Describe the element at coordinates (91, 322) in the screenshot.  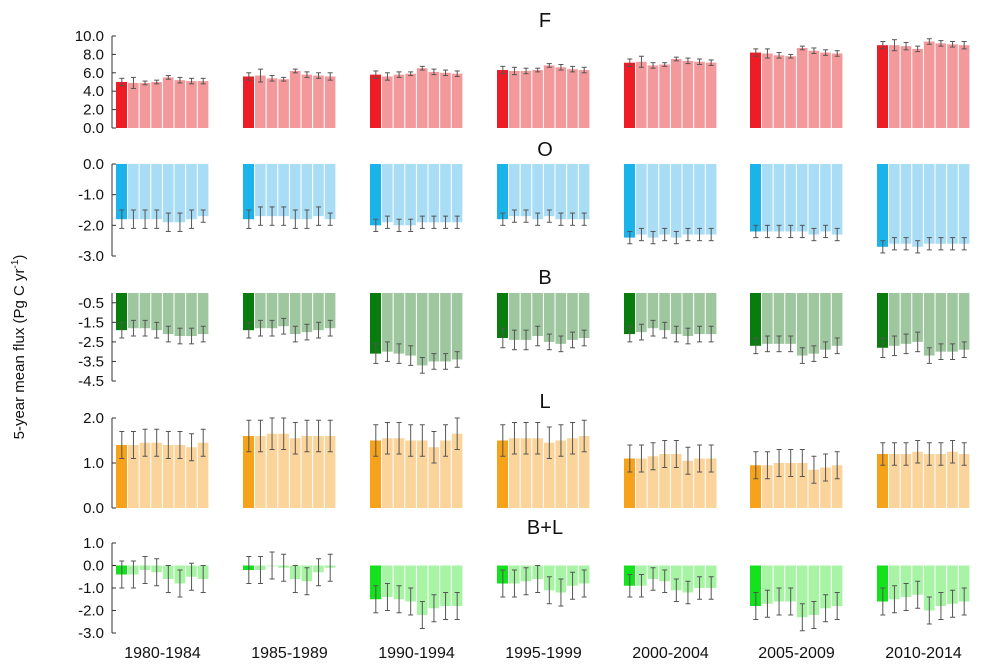
I see `y-tick-label: -1.5` at that location.